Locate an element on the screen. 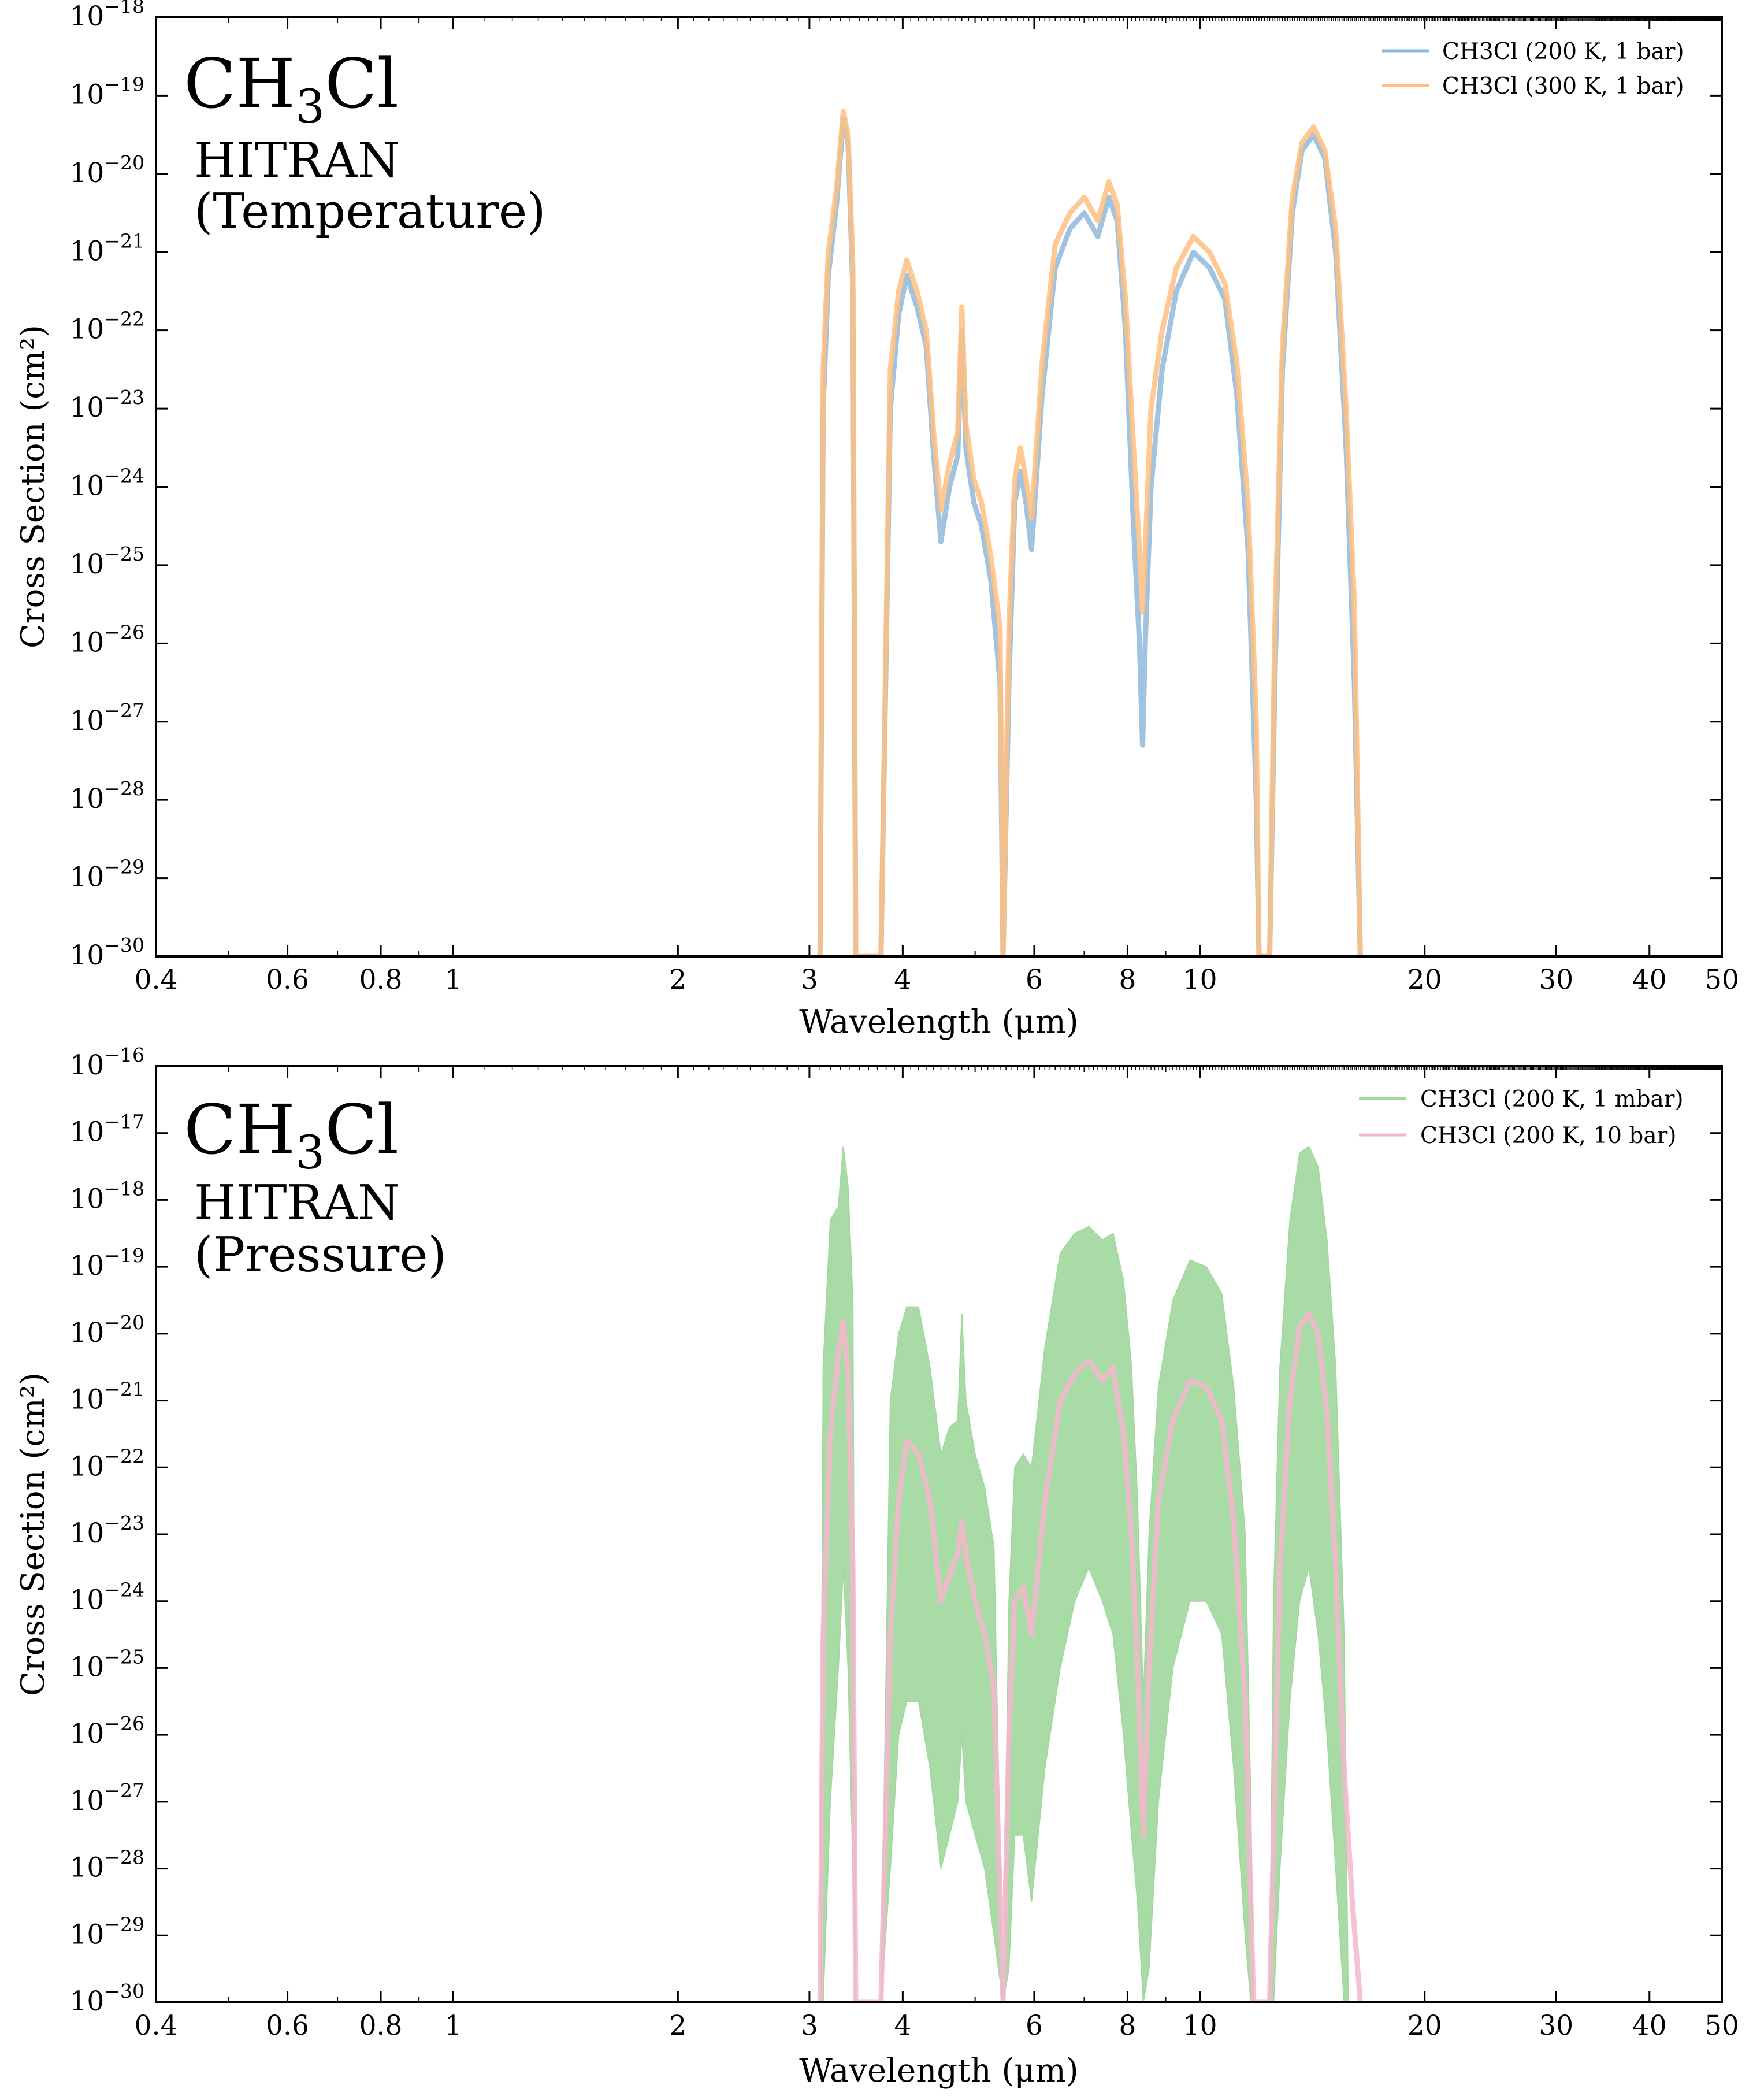 The width and height of the screenshot is (1753, 2100). legend-label-200K-1mbar: CH3Cl (200 K, 1 mbar) is located at coordinates (1552, 1099).